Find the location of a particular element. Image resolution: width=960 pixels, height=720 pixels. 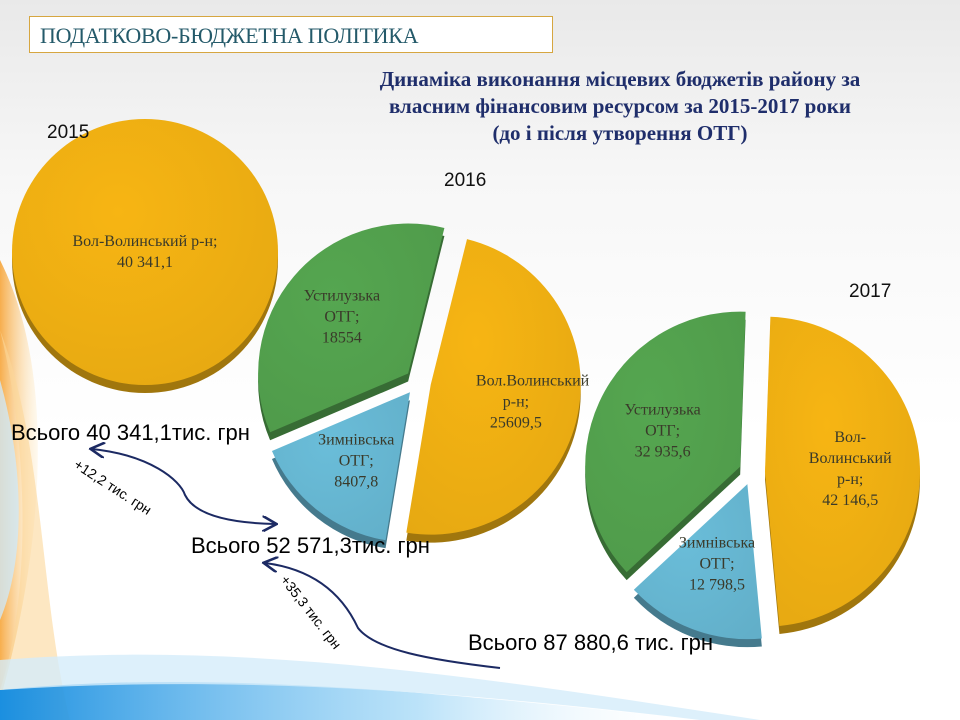

blue-wave is located at coordinates (350, 700).